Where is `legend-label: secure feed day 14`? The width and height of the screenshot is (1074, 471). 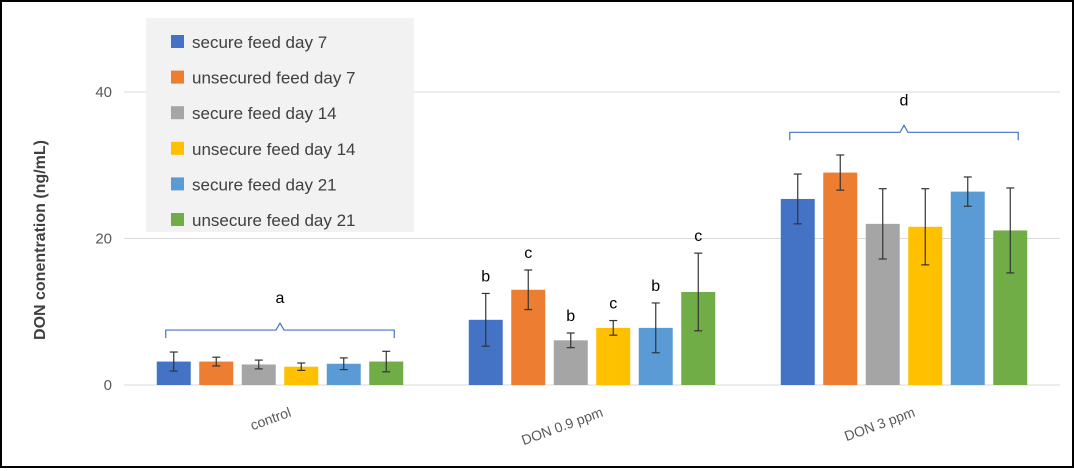 legend-label: secure feed day 14 is located at coordinates (264, 113).